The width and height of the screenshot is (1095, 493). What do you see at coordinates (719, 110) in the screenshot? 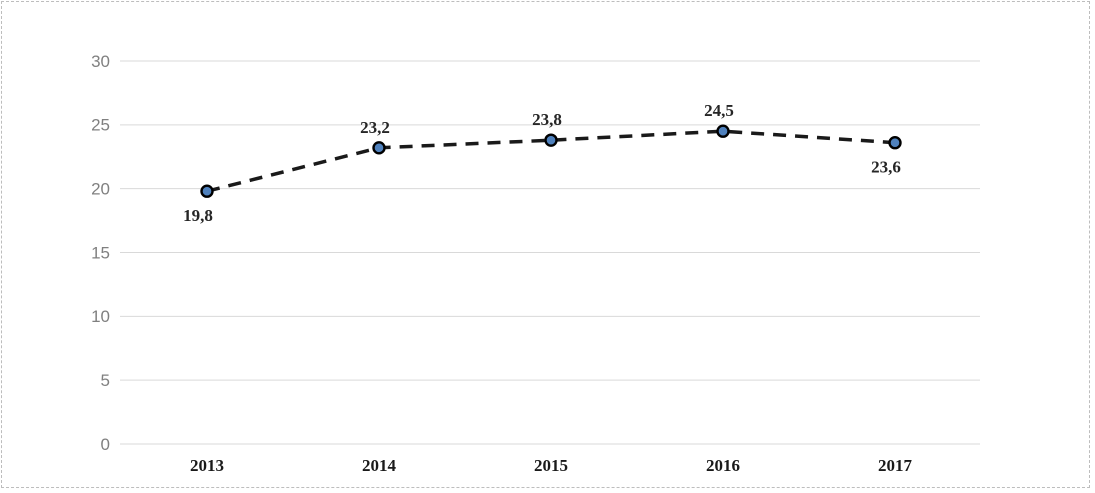
I see `data-label-2016: 24,5` at bounding box center [719, 110].